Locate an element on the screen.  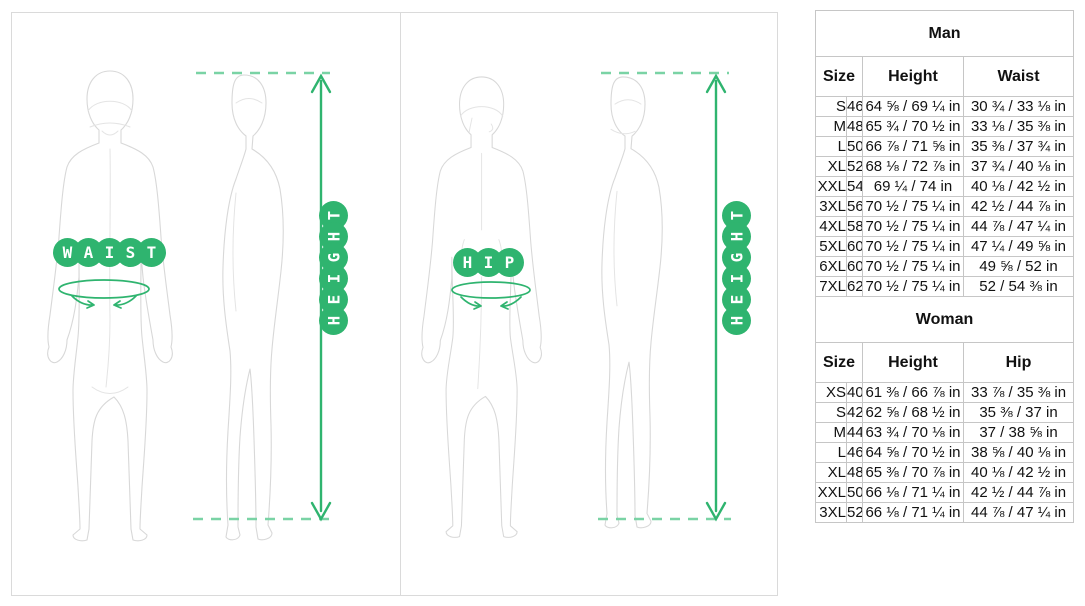
height-column-header: Height is located at coordinates (913, 76).